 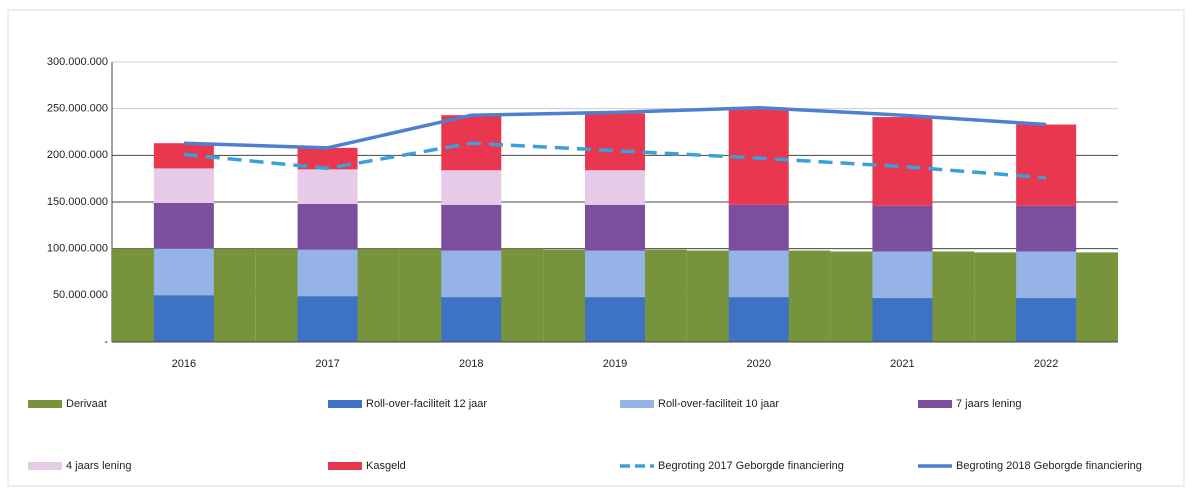 I want to click on y-tick-label: 200.000.000, so click(x=77, y=155).